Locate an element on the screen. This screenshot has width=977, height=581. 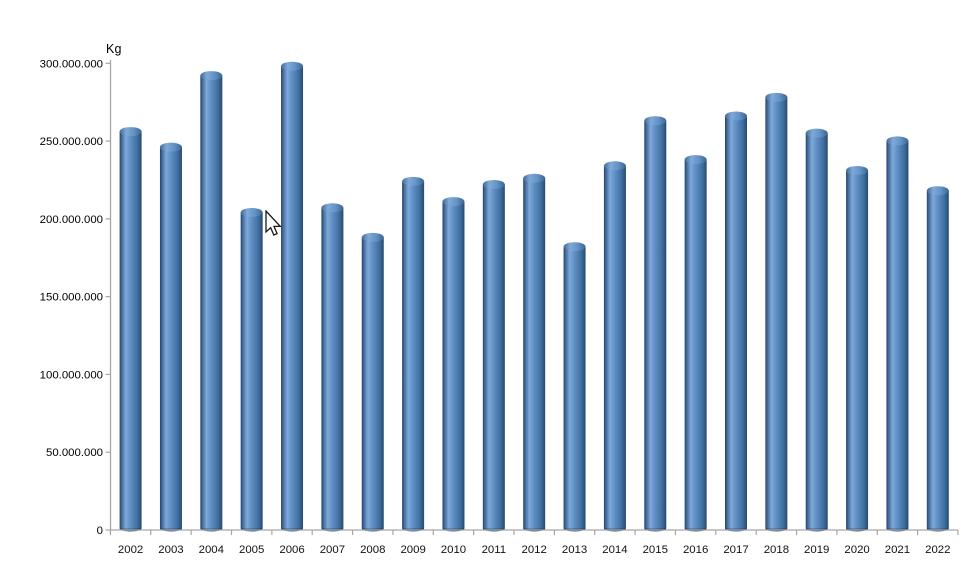
x-tick-label-2014: 2014 is located at coordinates (614, 550).